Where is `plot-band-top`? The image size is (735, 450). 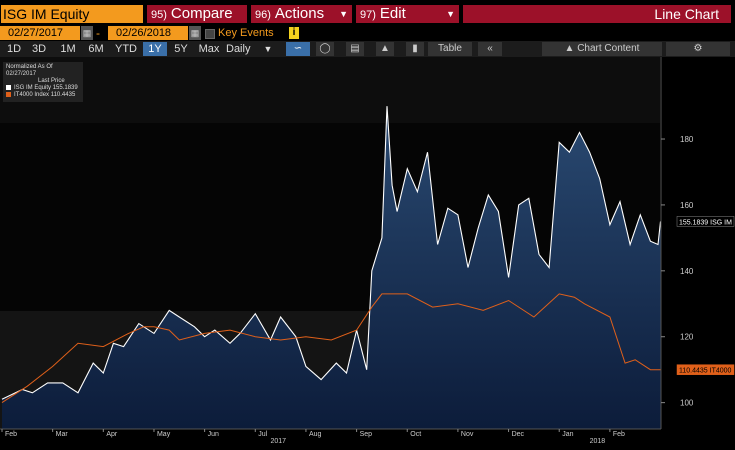
plot-band-top is located at coordinates (330, 90).